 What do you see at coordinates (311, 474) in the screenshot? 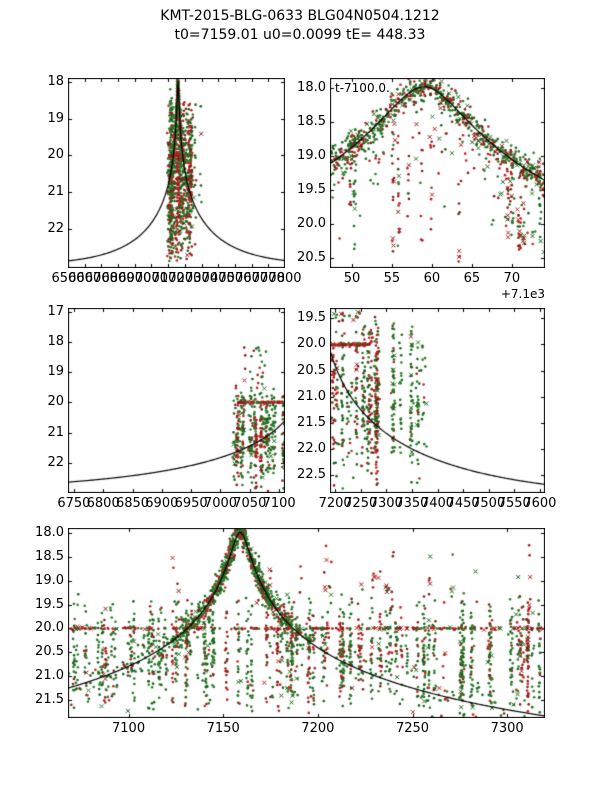
I see `y-tick-label: 22.5` at bounding box center [311, 474].